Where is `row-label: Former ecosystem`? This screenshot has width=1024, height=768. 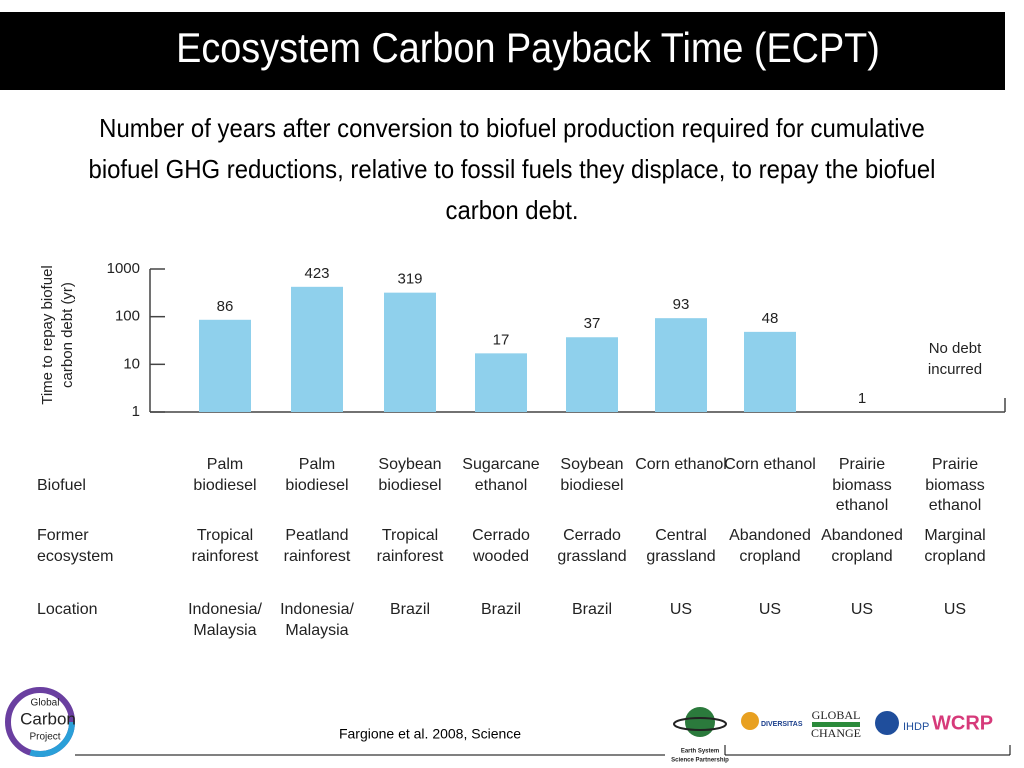
row-label: Former ecosystem is located at coordinates (75, 546).